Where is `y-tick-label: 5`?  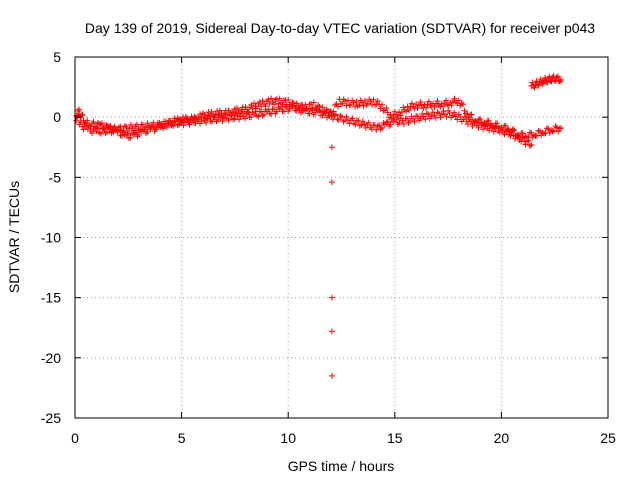 y-tick-label: 5 is located at coordinates (57, 57).